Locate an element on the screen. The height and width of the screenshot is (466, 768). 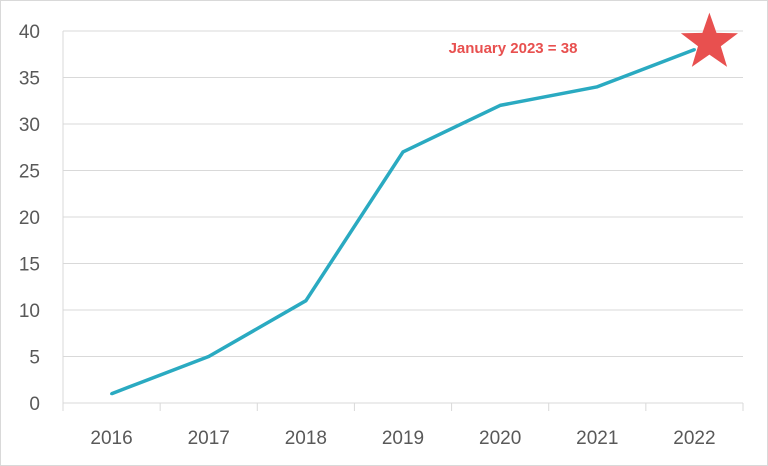
y-tick-label-10: 10 is located at coordinates (29, 311).